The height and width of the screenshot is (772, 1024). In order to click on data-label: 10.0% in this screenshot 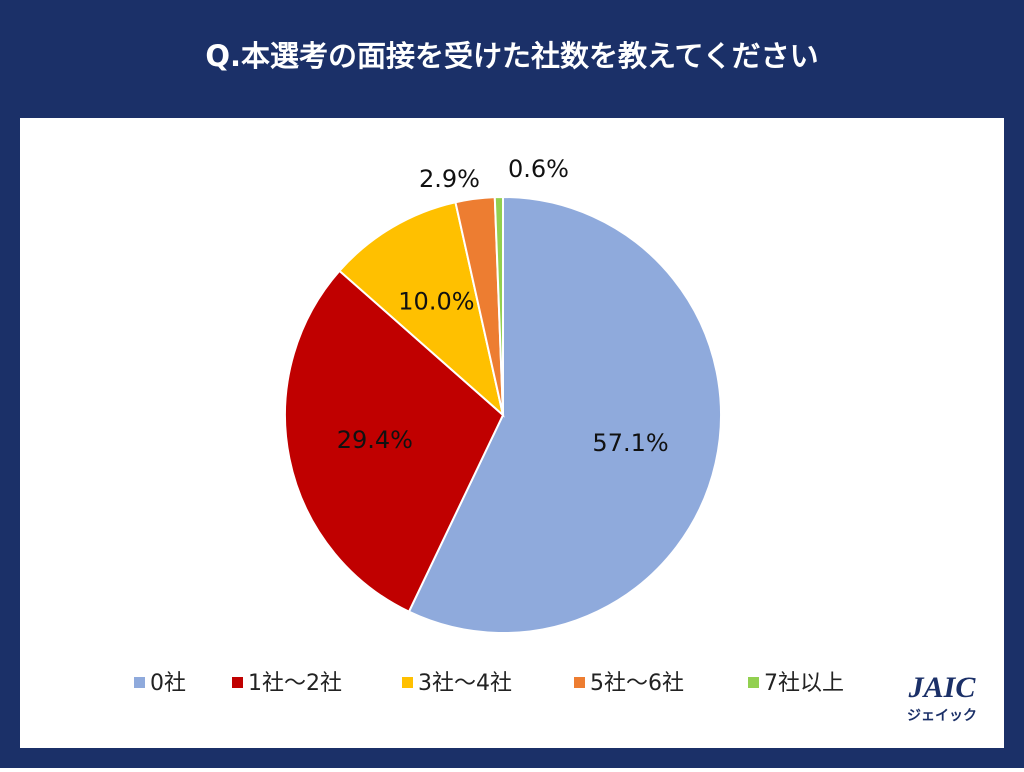, I will do `click(436, 301)`.